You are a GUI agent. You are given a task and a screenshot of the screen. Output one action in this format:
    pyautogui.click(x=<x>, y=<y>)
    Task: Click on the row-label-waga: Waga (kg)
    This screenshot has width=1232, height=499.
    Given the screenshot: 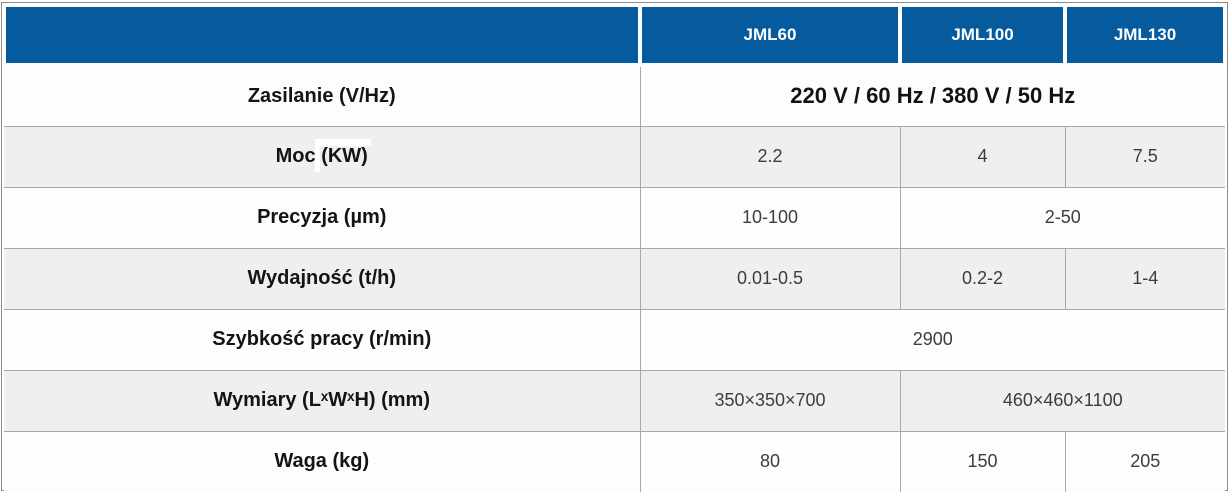 What is the action you would take?
    pyautogui.click(x=322, y=461)
    